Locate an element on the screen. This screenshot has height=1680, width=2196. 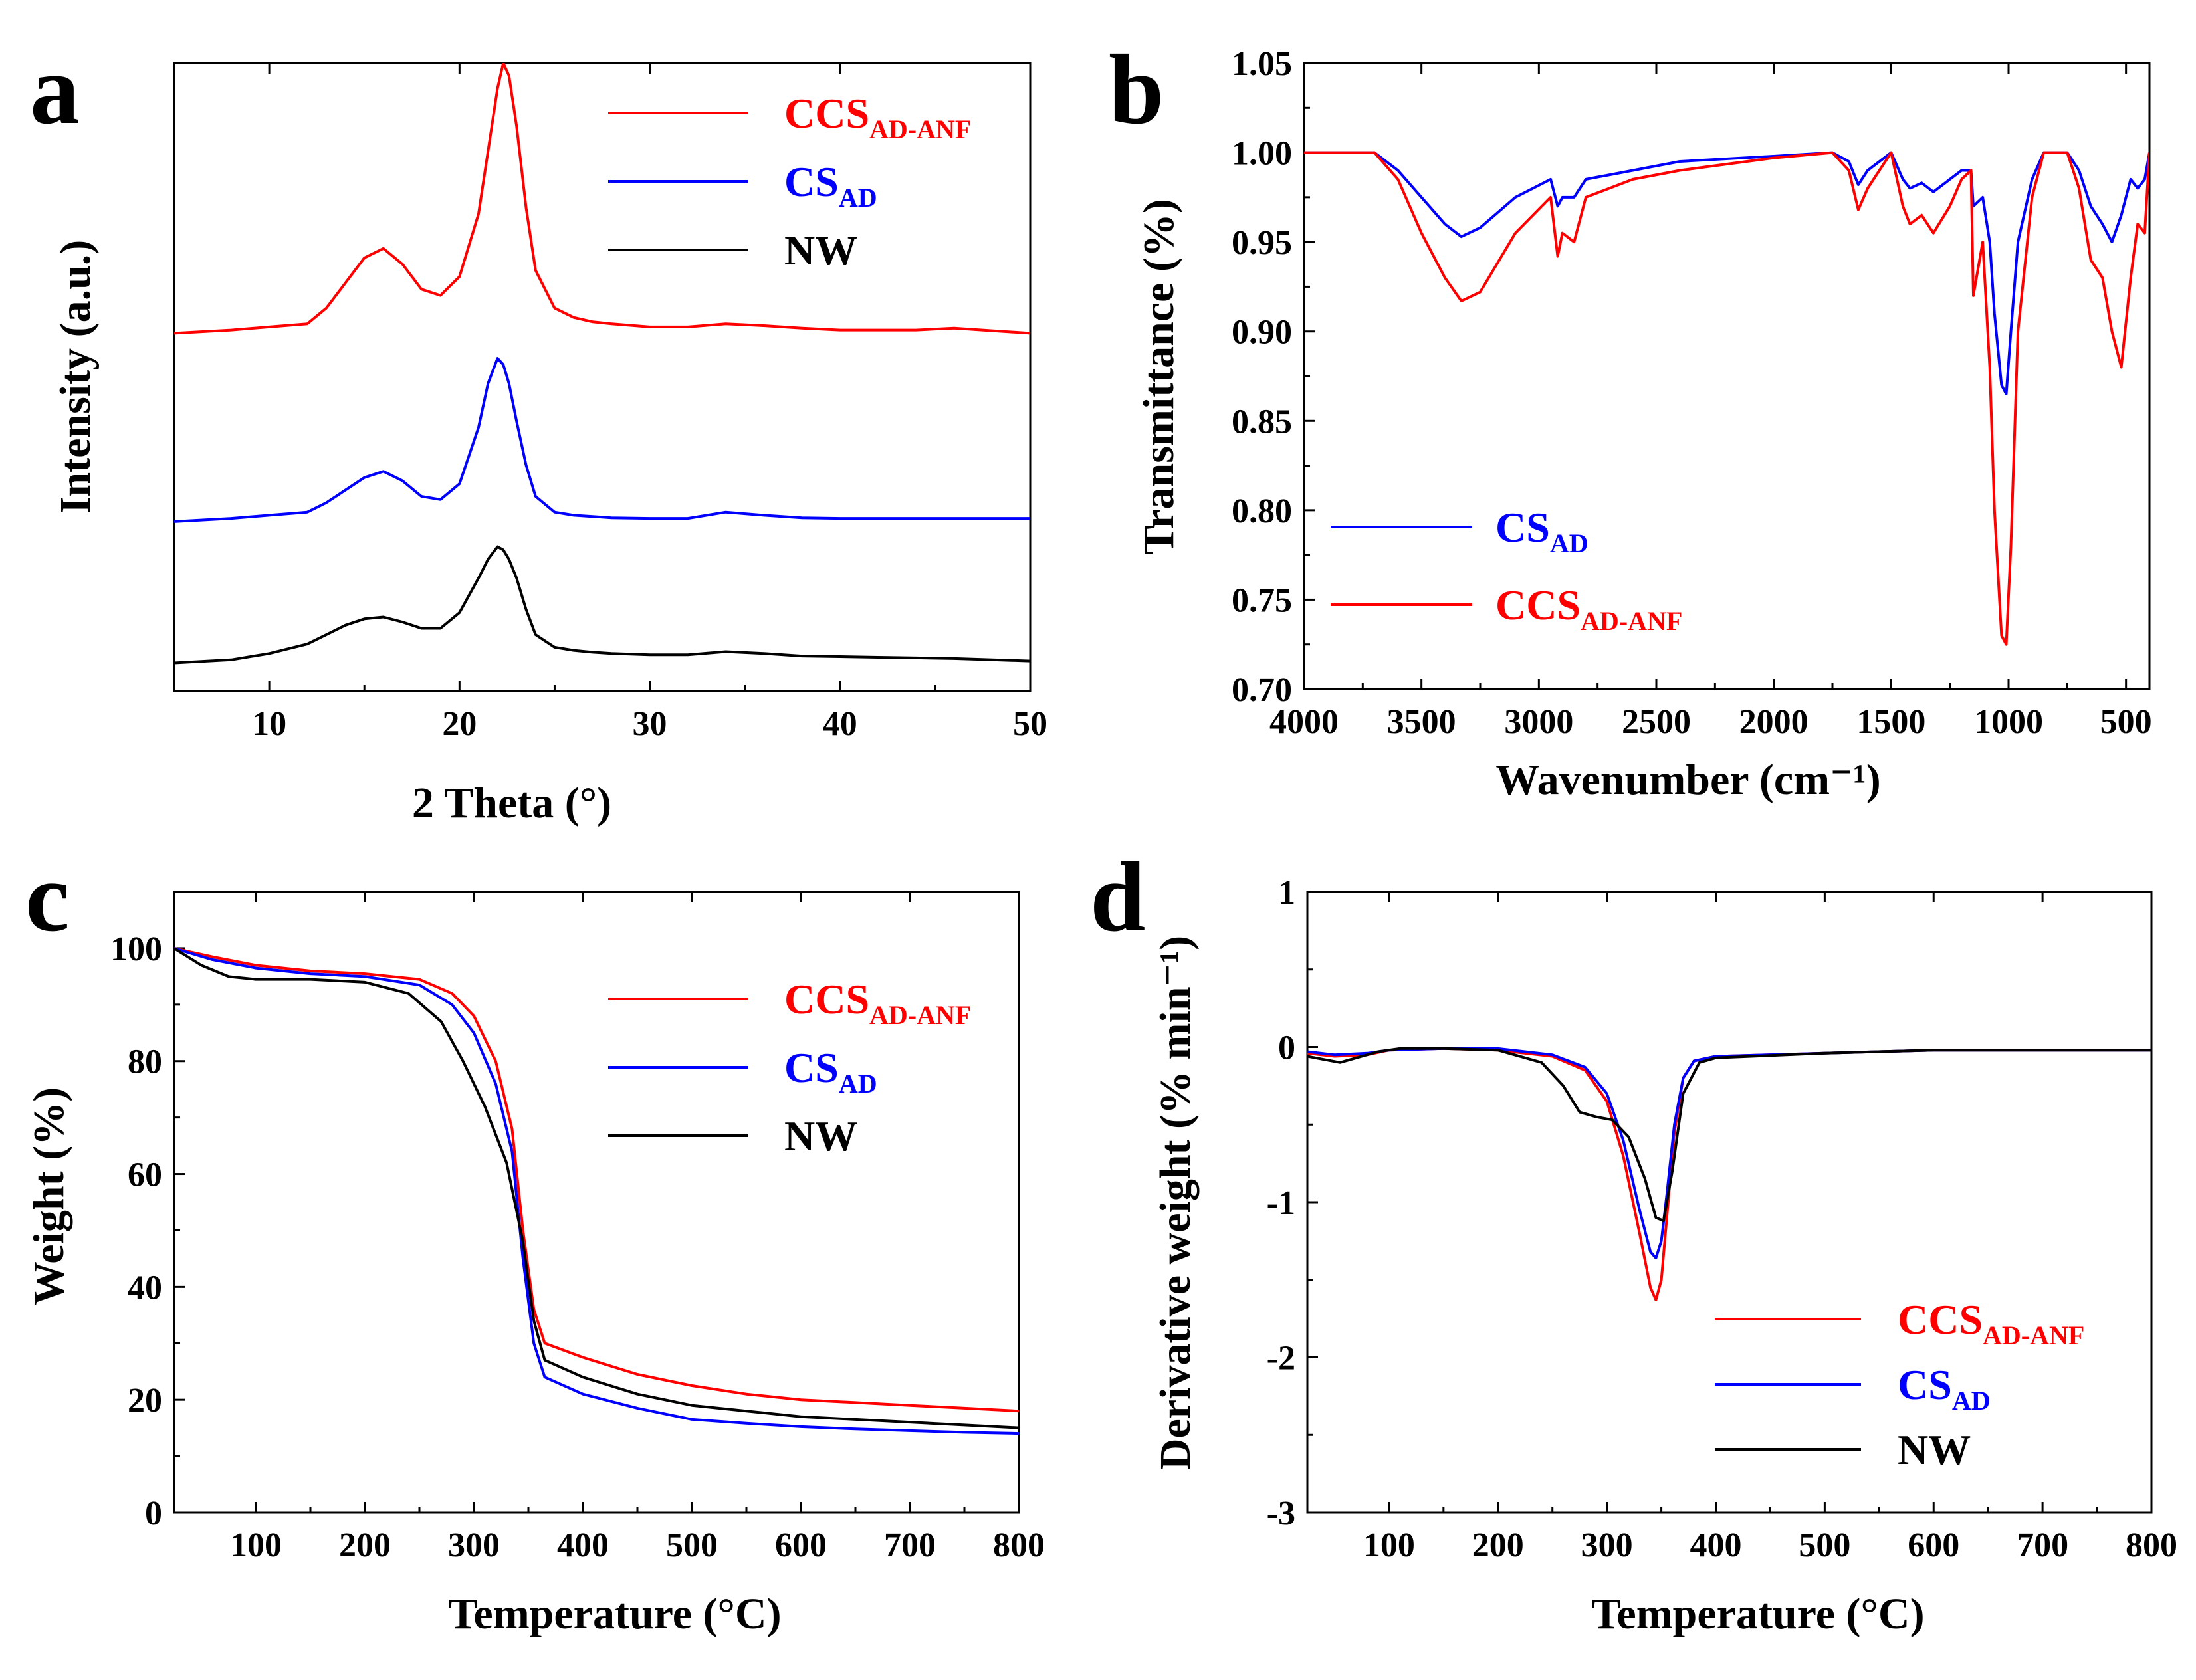
y-tick-label: 1.00 is located at coordinates (1262, 154).